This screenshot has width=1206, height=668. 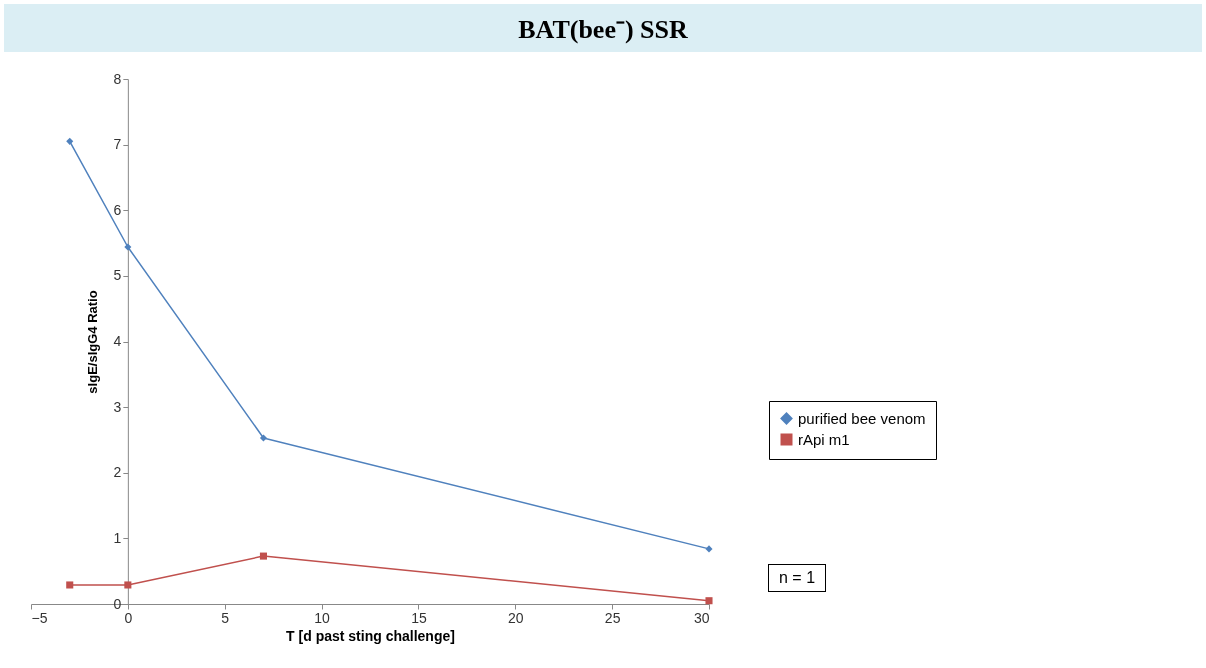 What do you see at coordinates (117, 341) in the screenshot?
I see `y-tick-label: 4` at bounding box center [117, 341].